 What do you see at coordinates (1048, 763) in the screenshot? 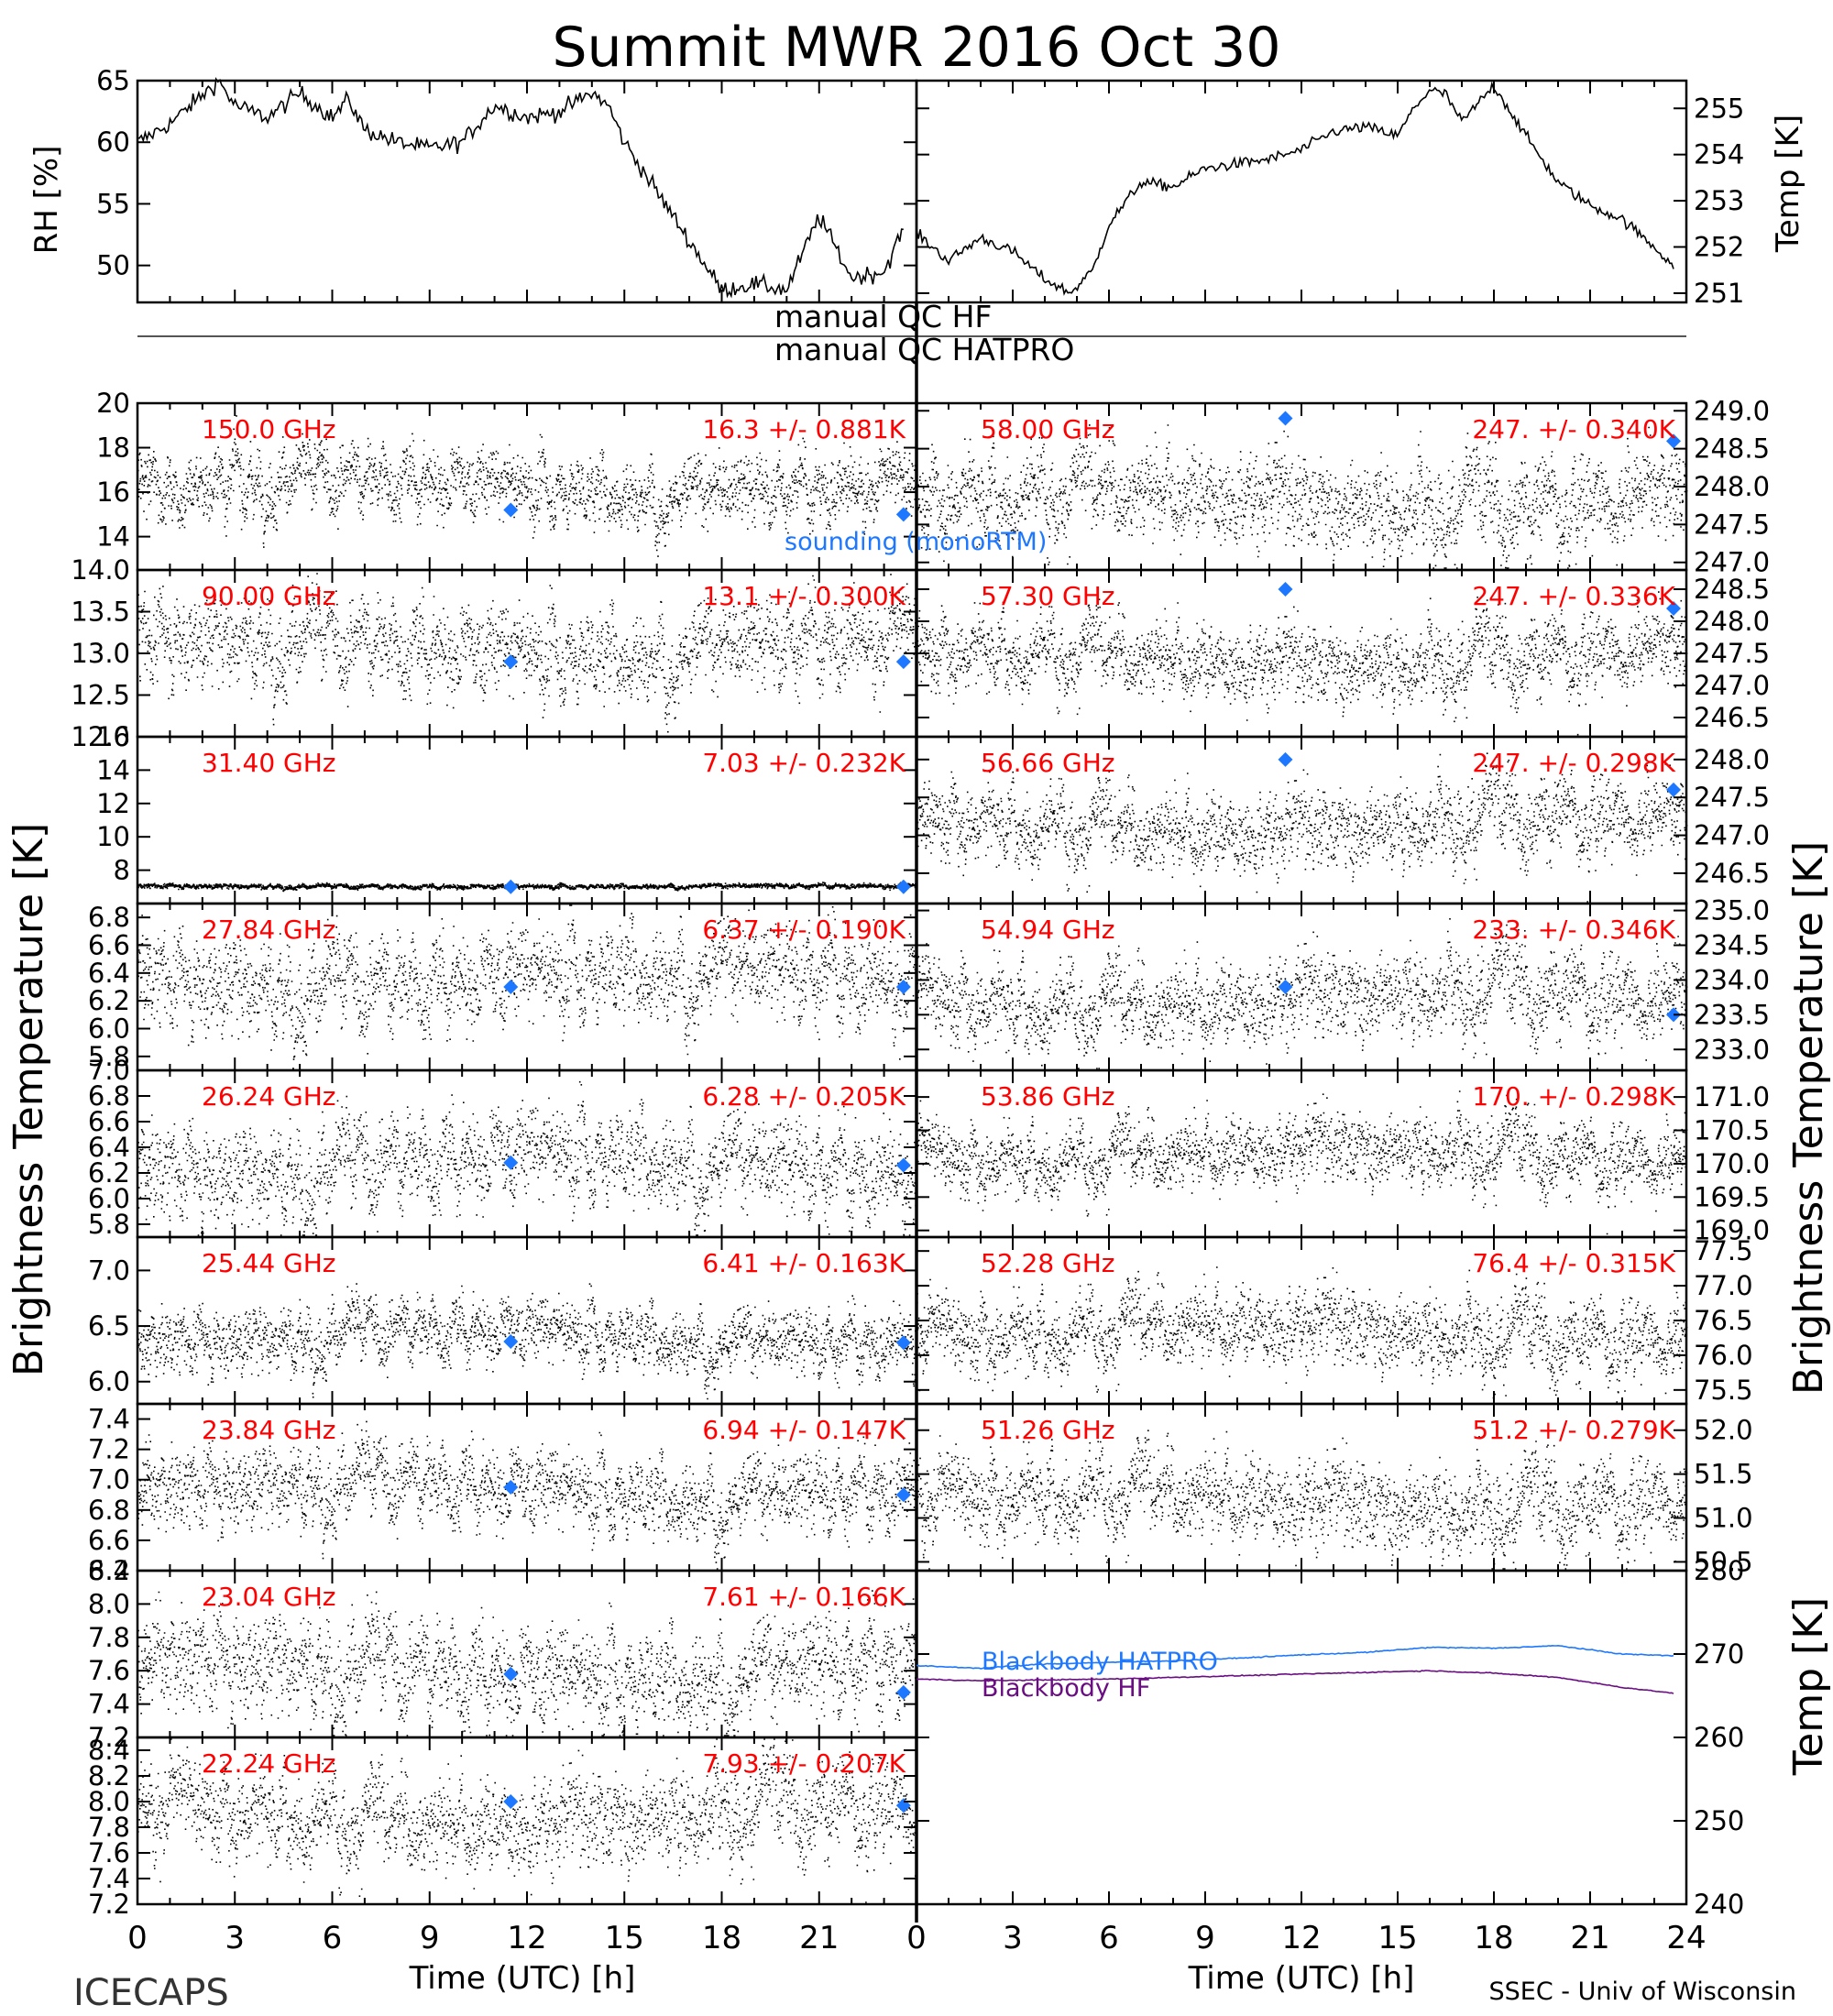
I see `channel-frequency-label: 56.66 GHz` at bounding box center [1048, 763].